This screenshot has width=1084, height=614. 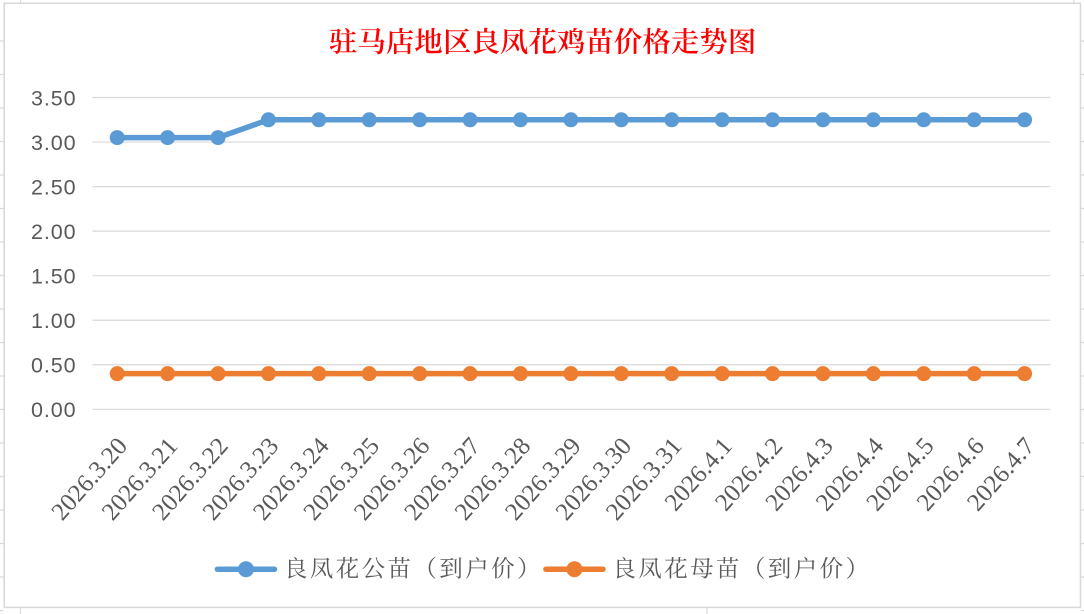 I want to click on svg-text: 0.00, so click(x=53, y=410).